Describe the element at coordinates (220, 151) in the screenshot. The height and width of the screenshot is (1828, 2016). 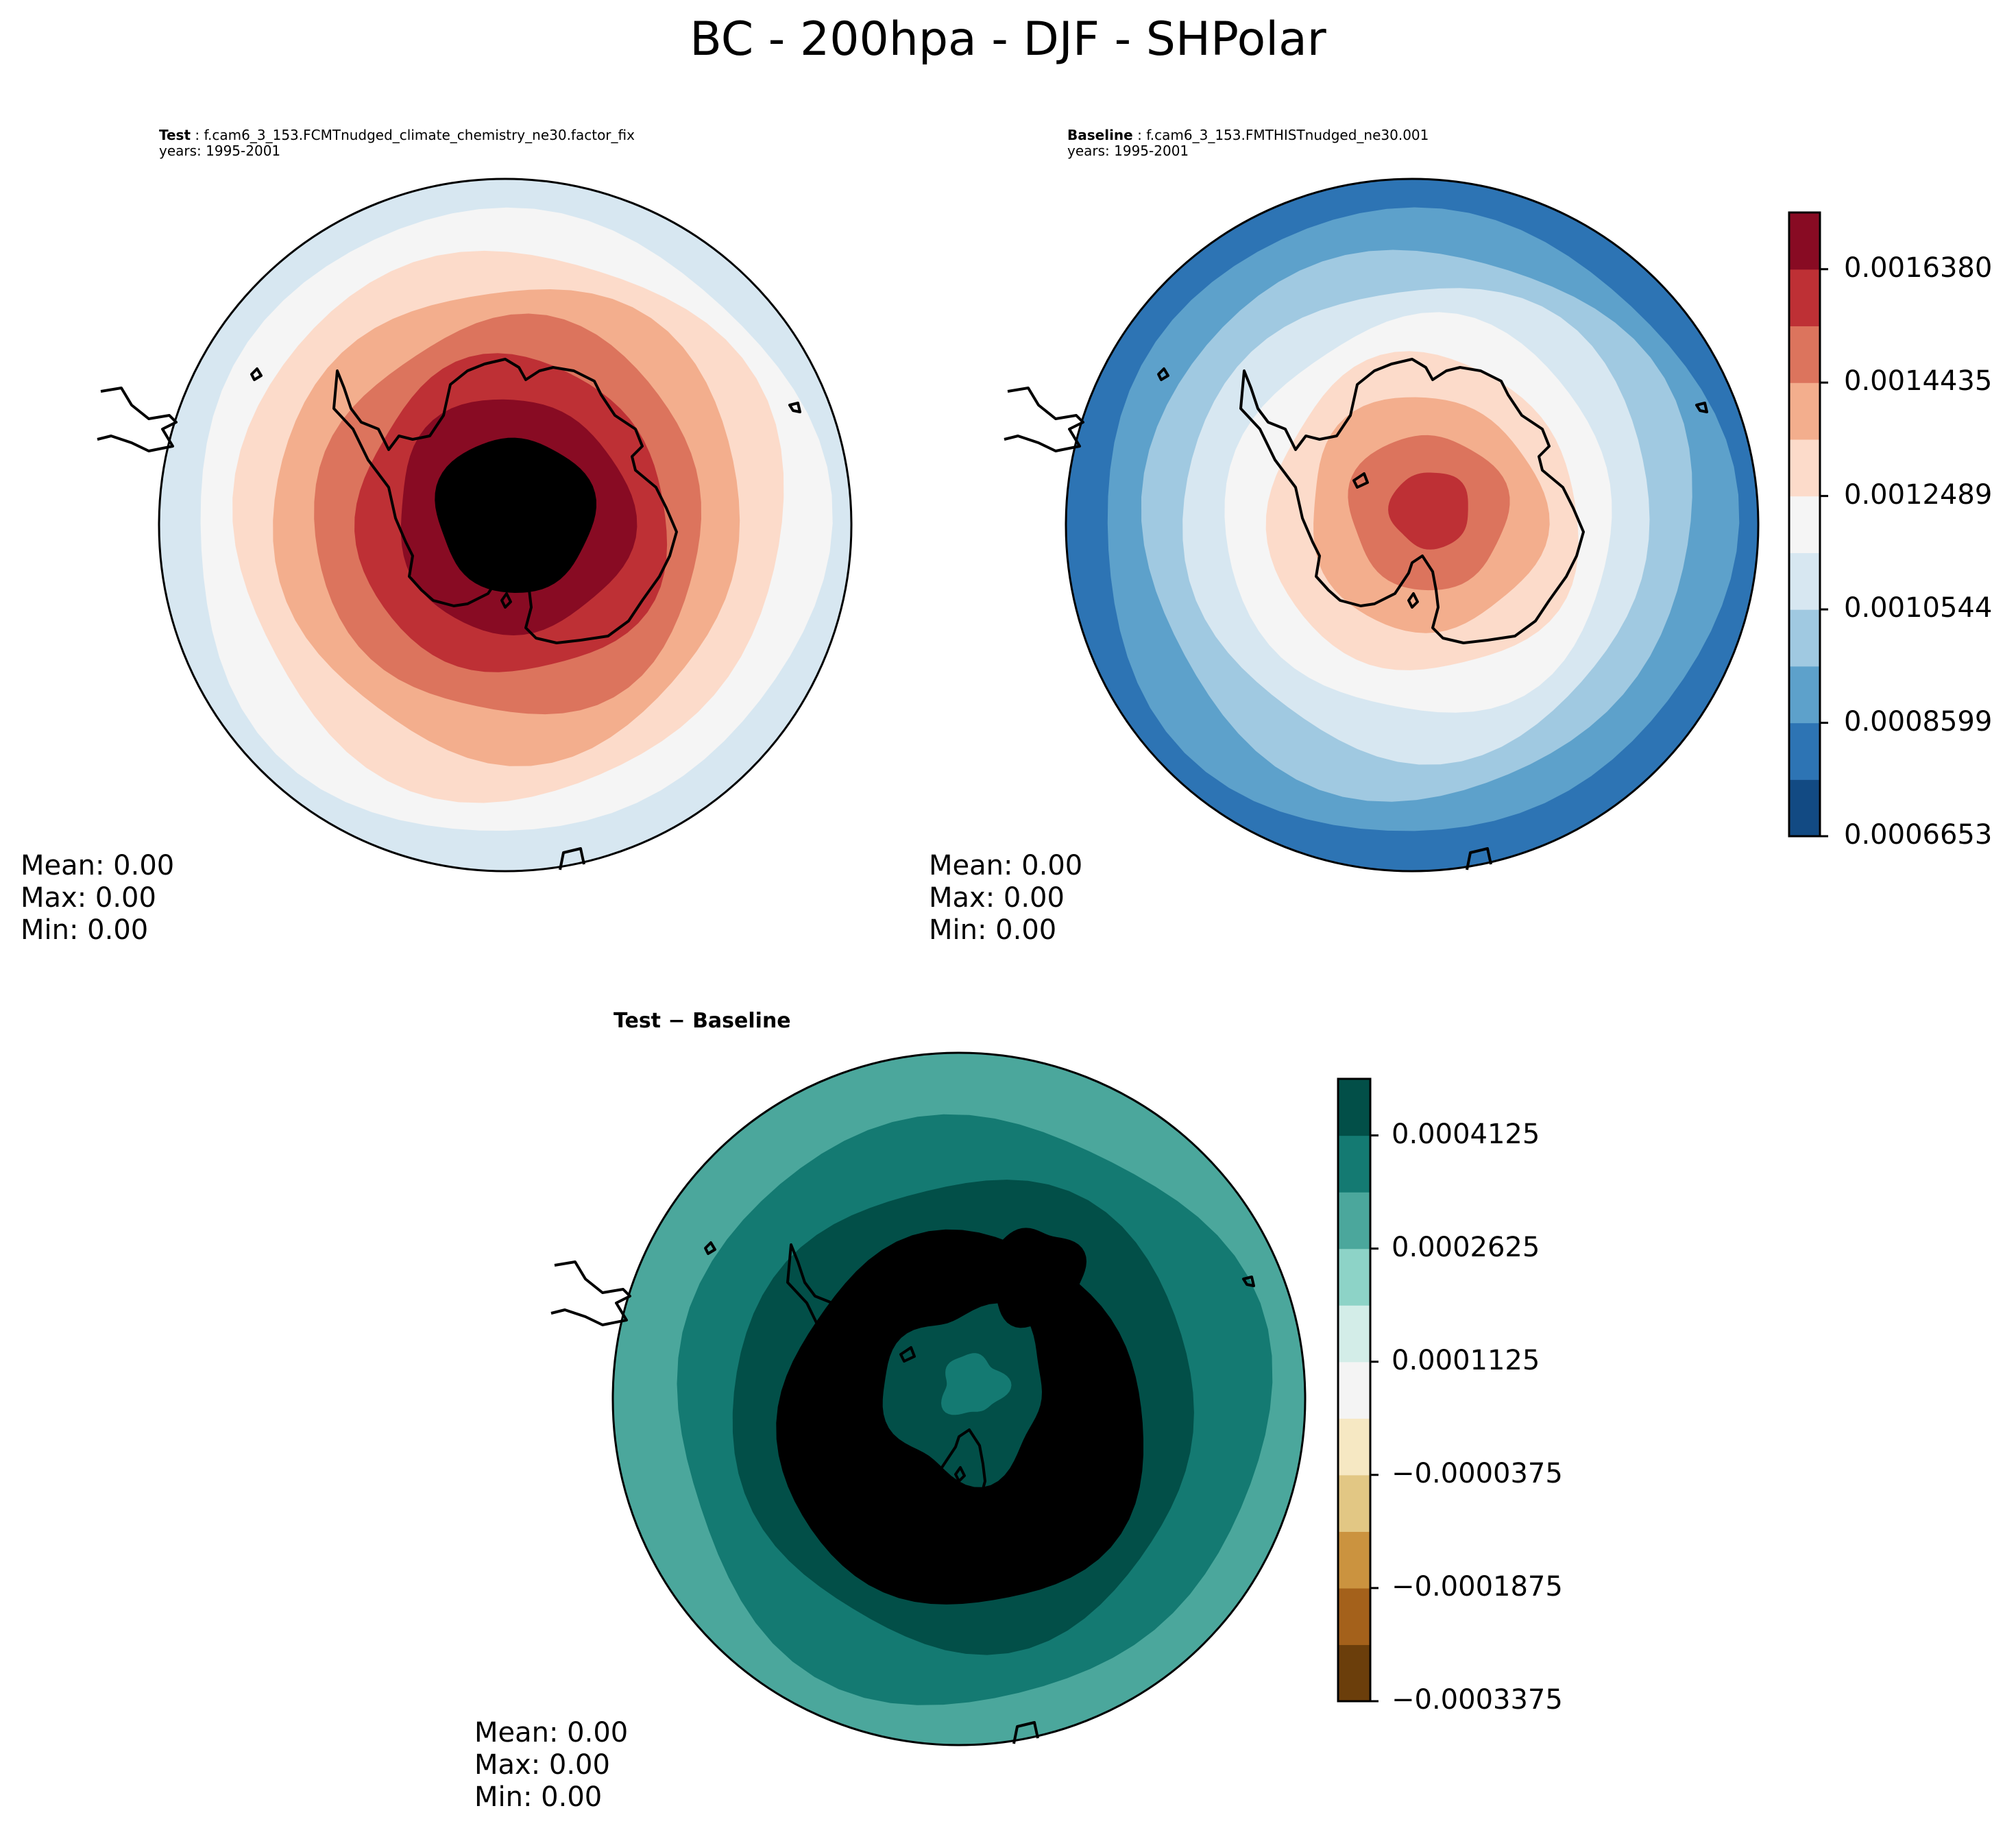
I see `test-years: years: 1995-2001` at that location.